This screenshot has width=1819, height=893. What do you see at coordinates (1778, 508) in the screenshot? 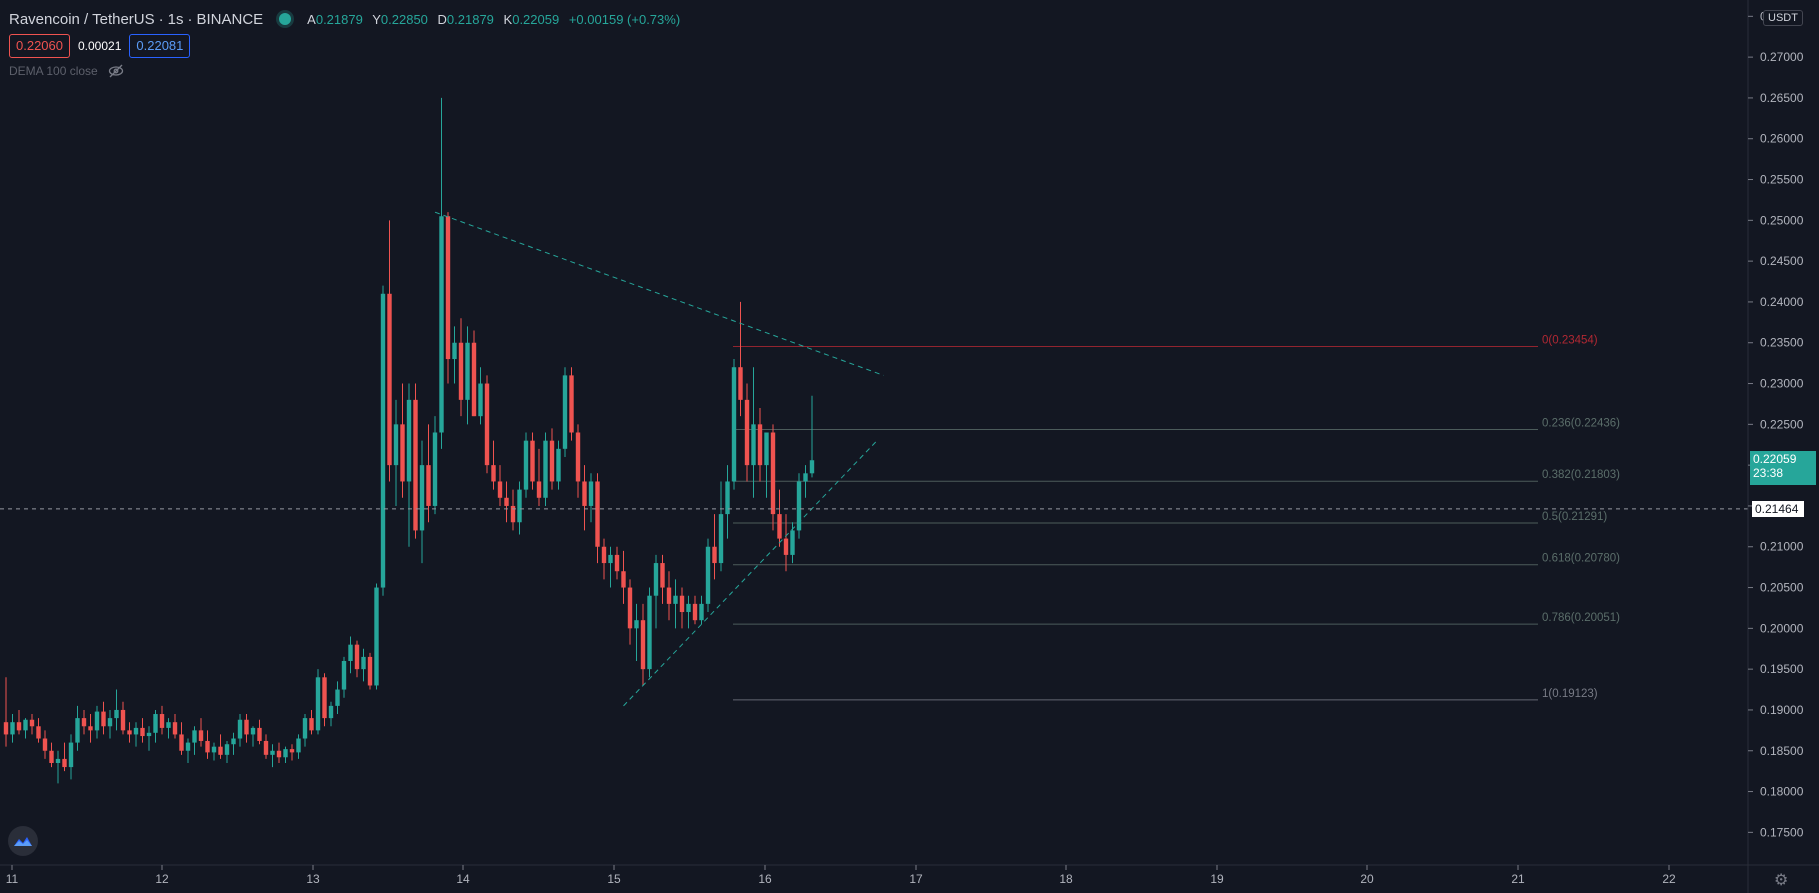
I see `crosshair-price-tag: 0.21464` at bounding box center [1778, 508].